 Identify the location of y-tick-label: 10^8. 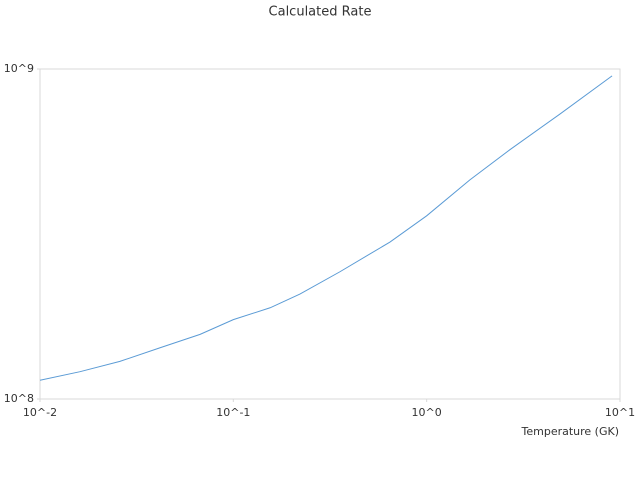
(19, 398).